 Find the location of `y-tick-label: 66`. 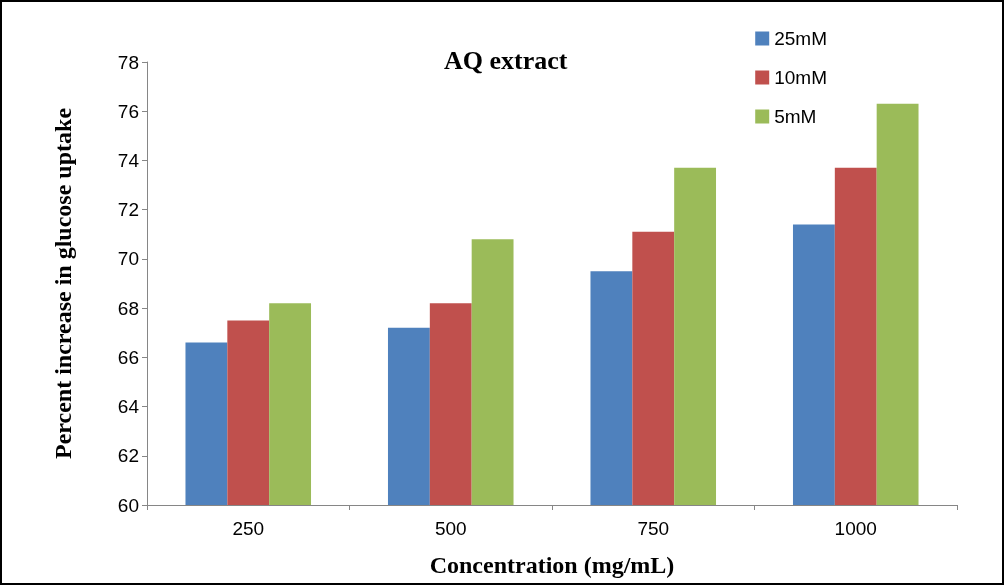

y-tick-label: 66 is located at coordinates (128, 357).